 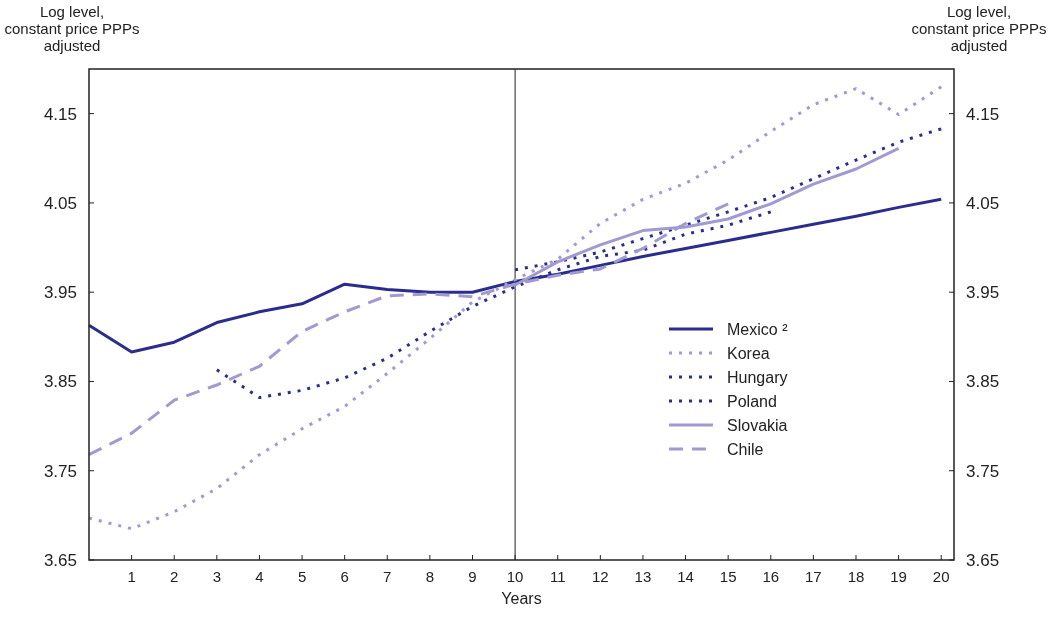 I want to click on x-tick-label: 16, so click(x=771, y=576).